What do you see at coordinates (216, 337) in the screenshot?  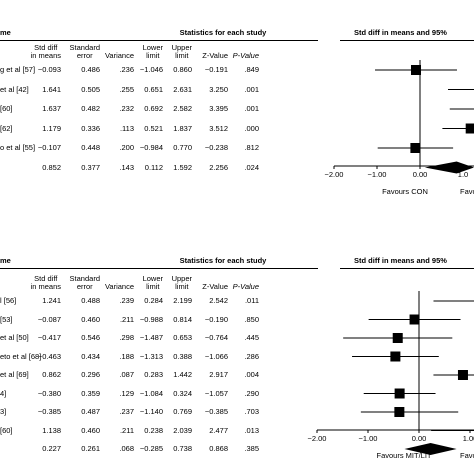 I see `row-z-value: −0.764` at bounding box center [216, 337].